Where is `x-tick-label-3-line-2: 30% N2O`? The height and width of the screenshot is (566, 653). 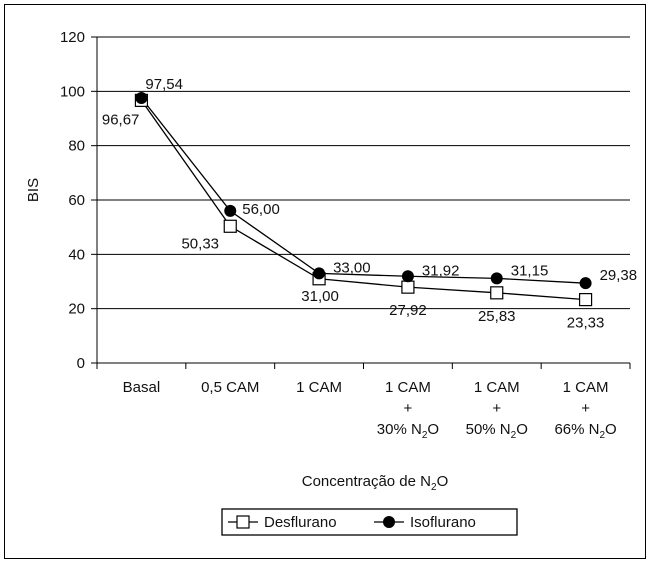 x-tick-label-3-line-2: 30% N2O is located at coordinates (408, 431).